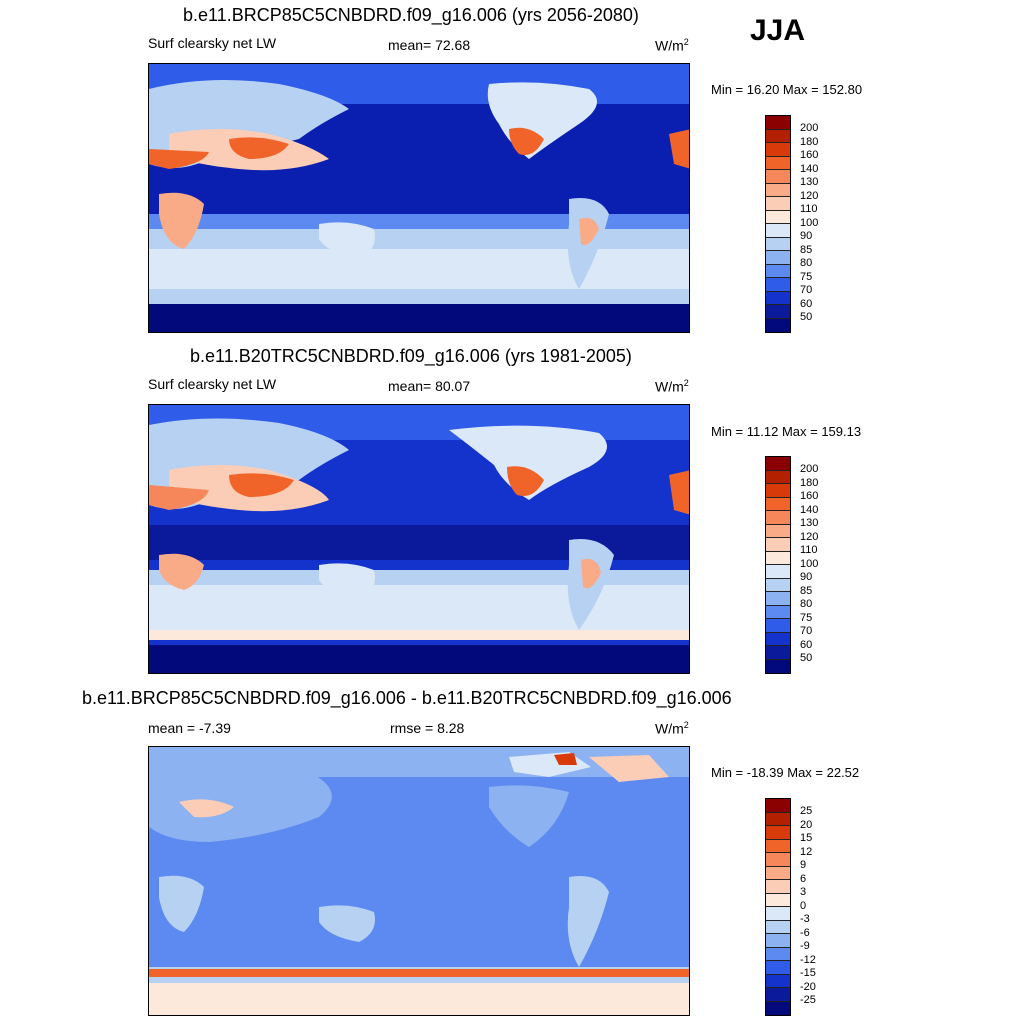  What do you see at coordinates (189, 728) in the screenshot?
I see `panel3-mean-label: mean = -7.39` at bounding box center [189, 728].